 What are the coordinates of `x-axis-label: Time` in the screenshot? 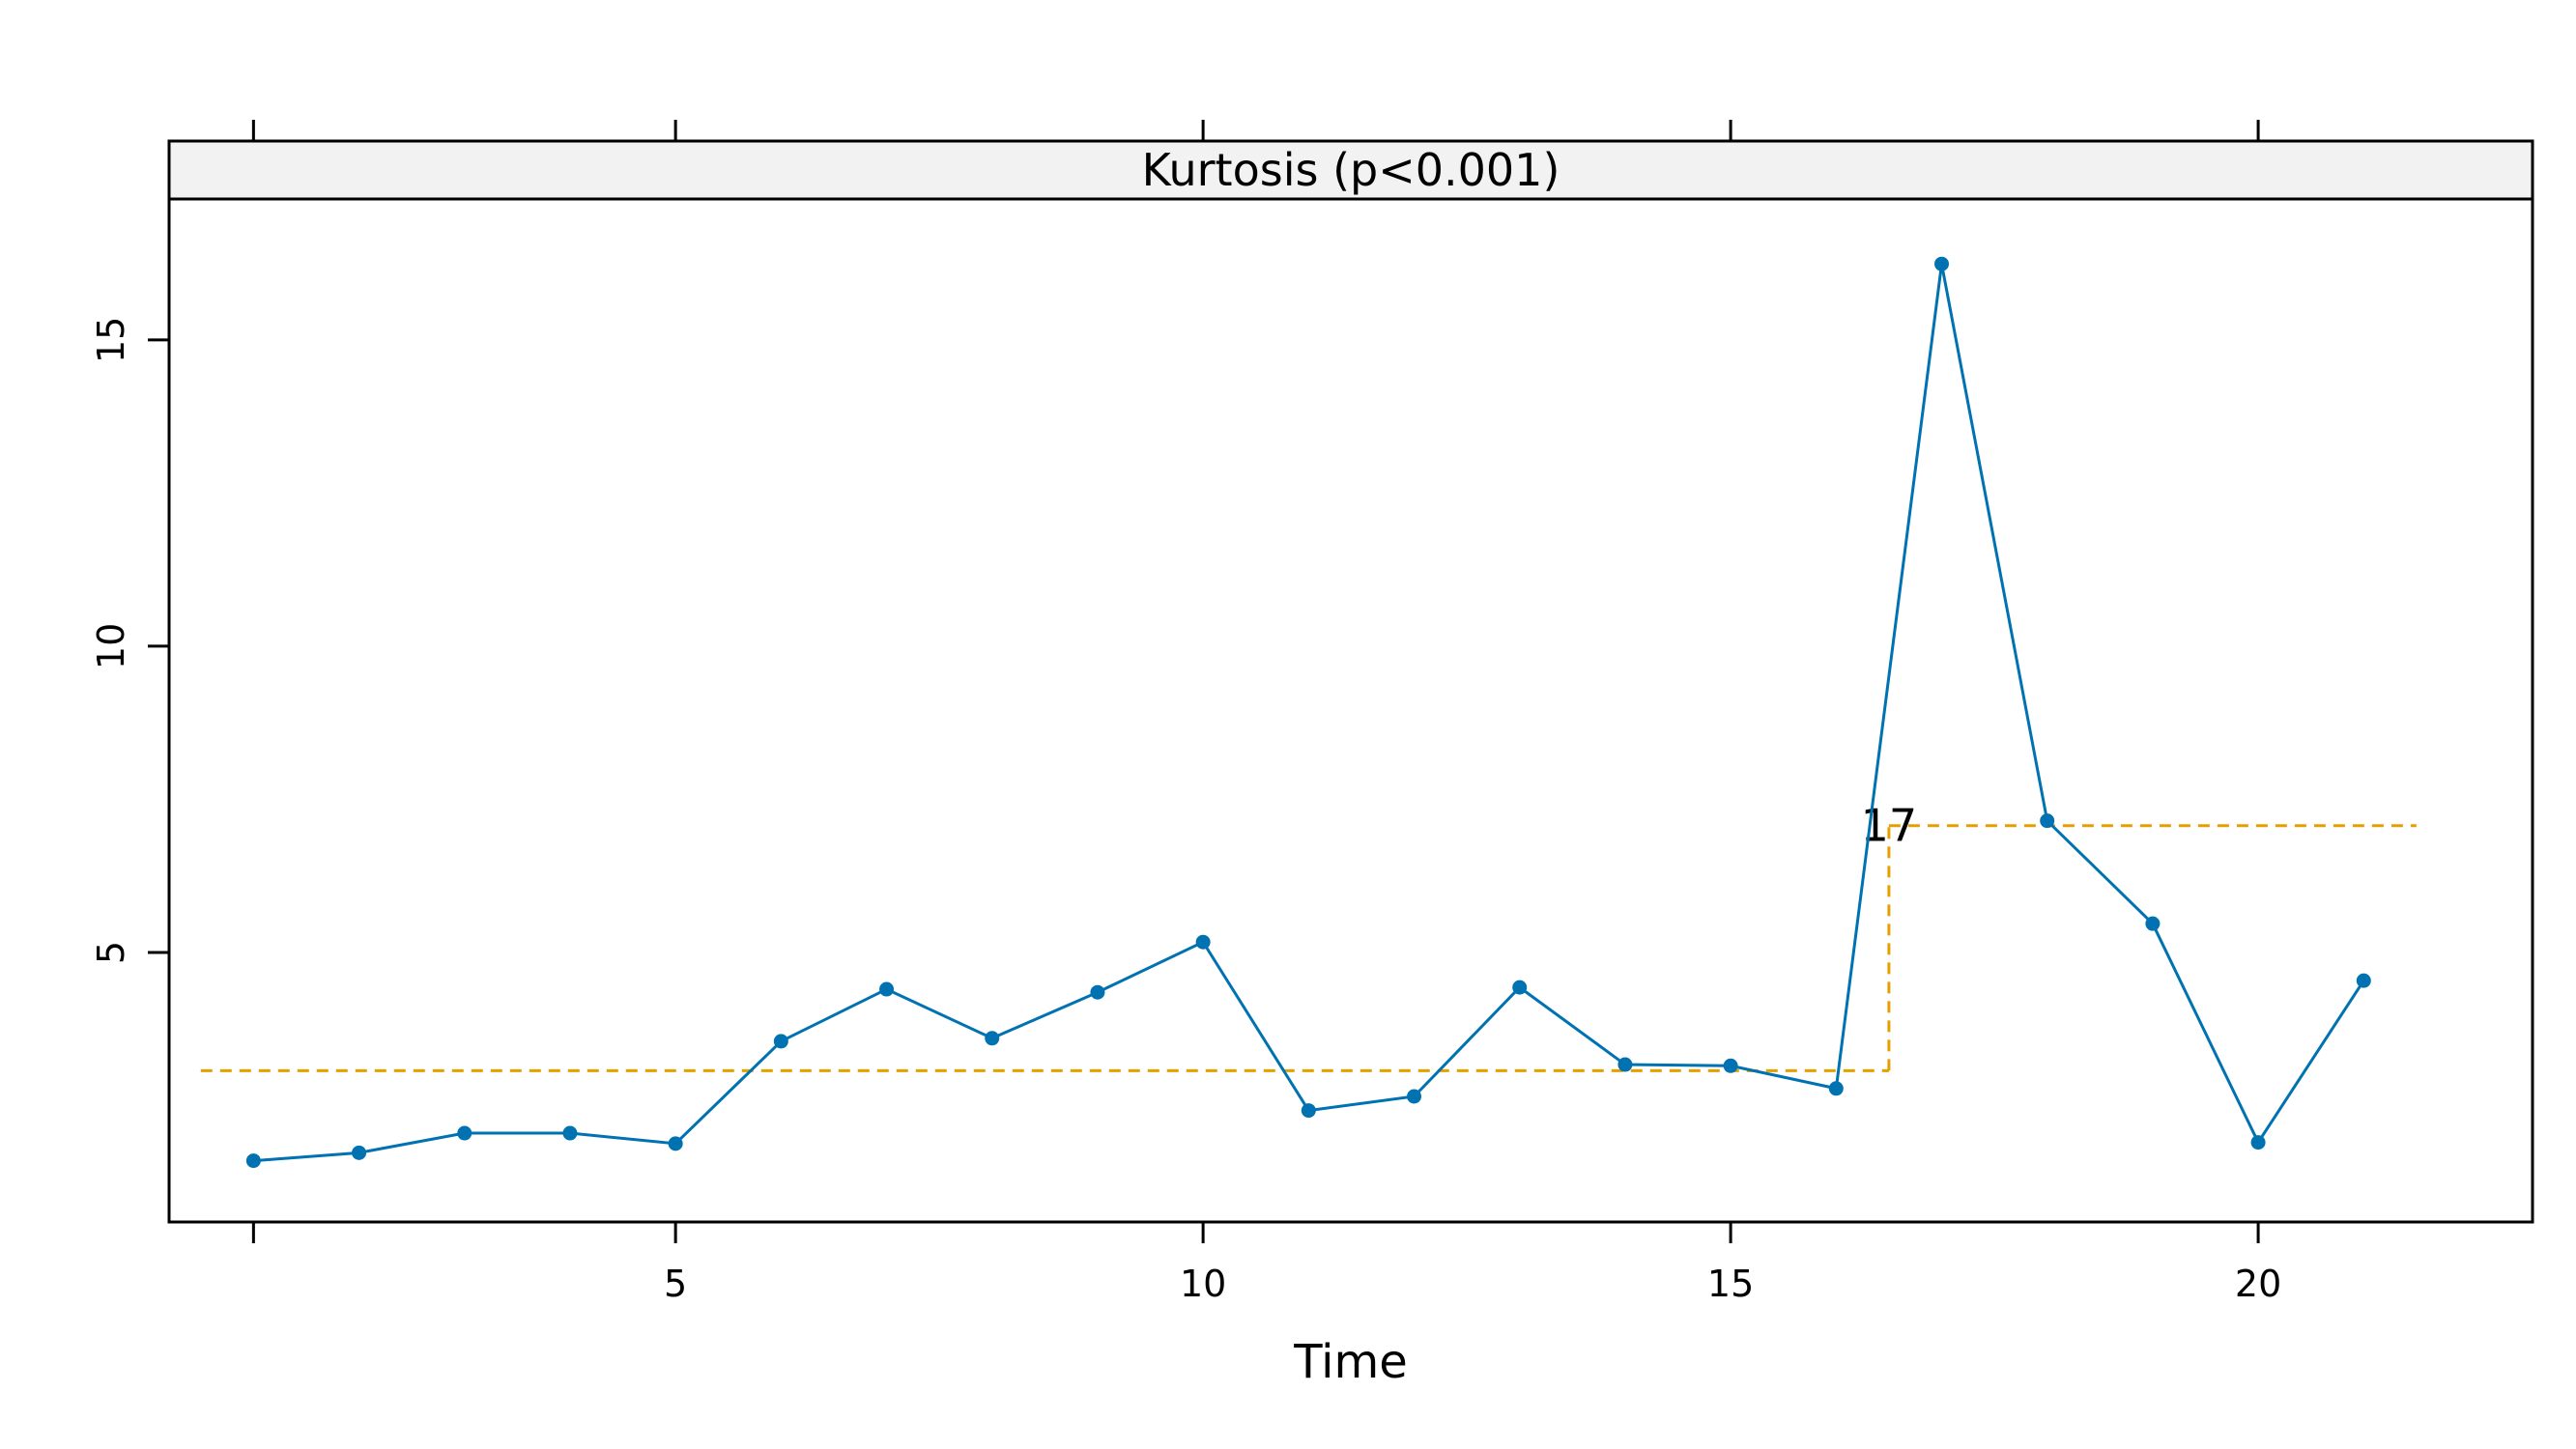 It's located at (1350, 1362).